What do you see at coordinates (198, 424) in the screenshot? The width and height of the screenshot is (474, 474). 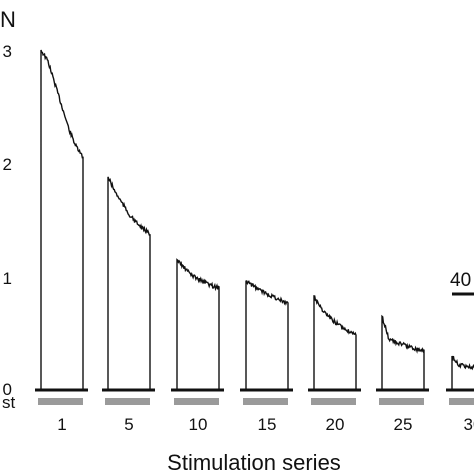 I see `series-label: 10` at bounding box center [198, 424].